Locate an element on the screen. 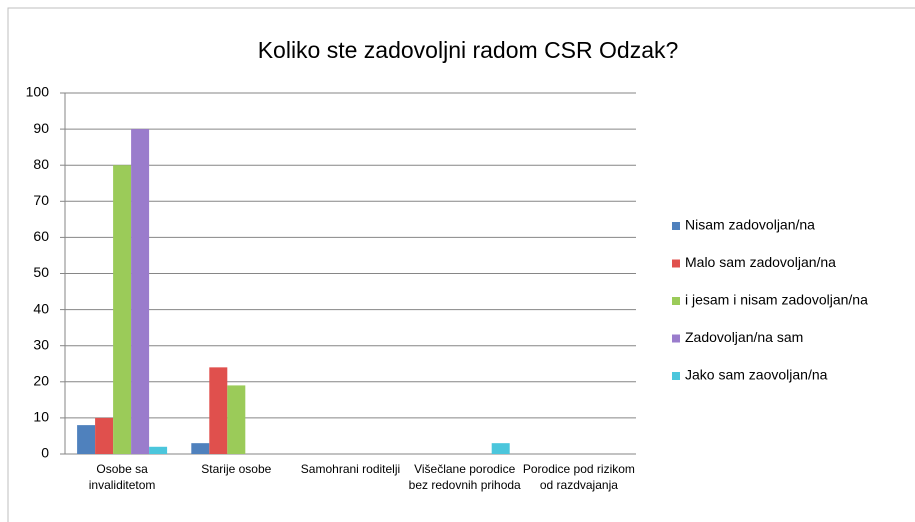 The height and width of the screenshot is (522, 915). y-tick-label: 90 is located at coordinates (41, 128).